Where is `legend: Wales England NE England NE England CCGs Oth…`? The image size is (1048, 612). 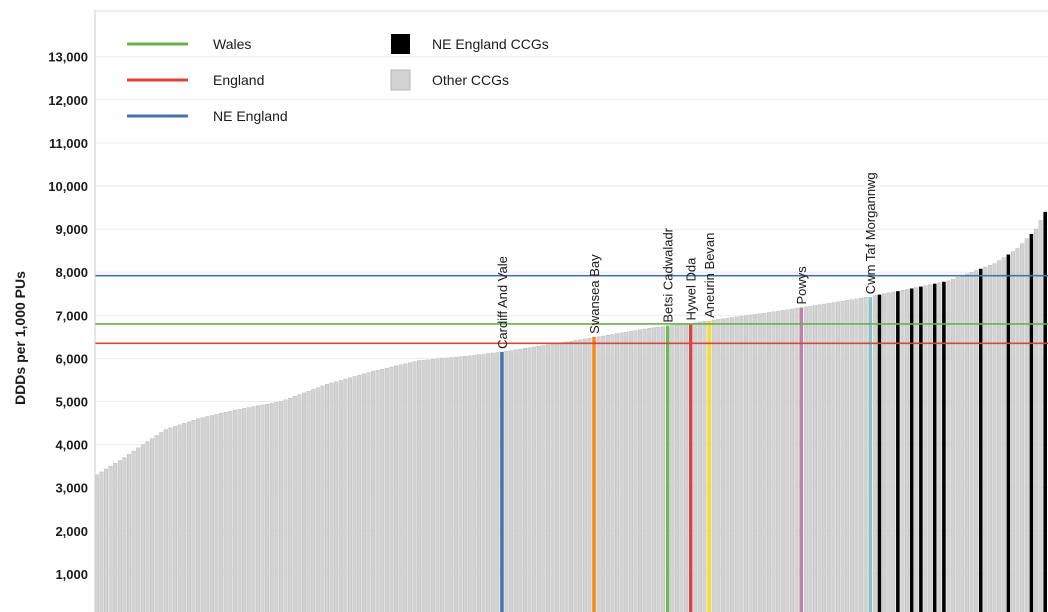 legend: Wales England NE England NE England CCGs Oth… is located at coordinates (338, 79).